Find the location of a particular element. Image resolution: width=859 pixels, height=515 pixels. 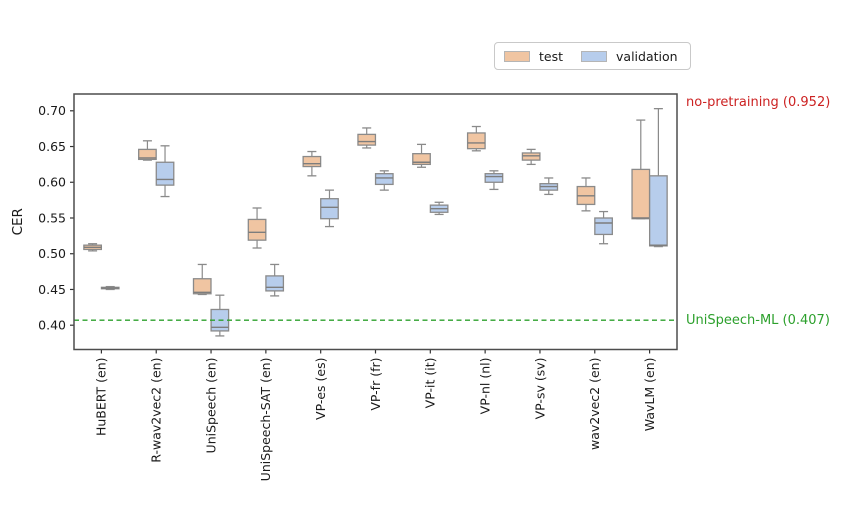

no-pretraining-annotation: no-pretraining (0.952) is located at coordinates (758, 102).